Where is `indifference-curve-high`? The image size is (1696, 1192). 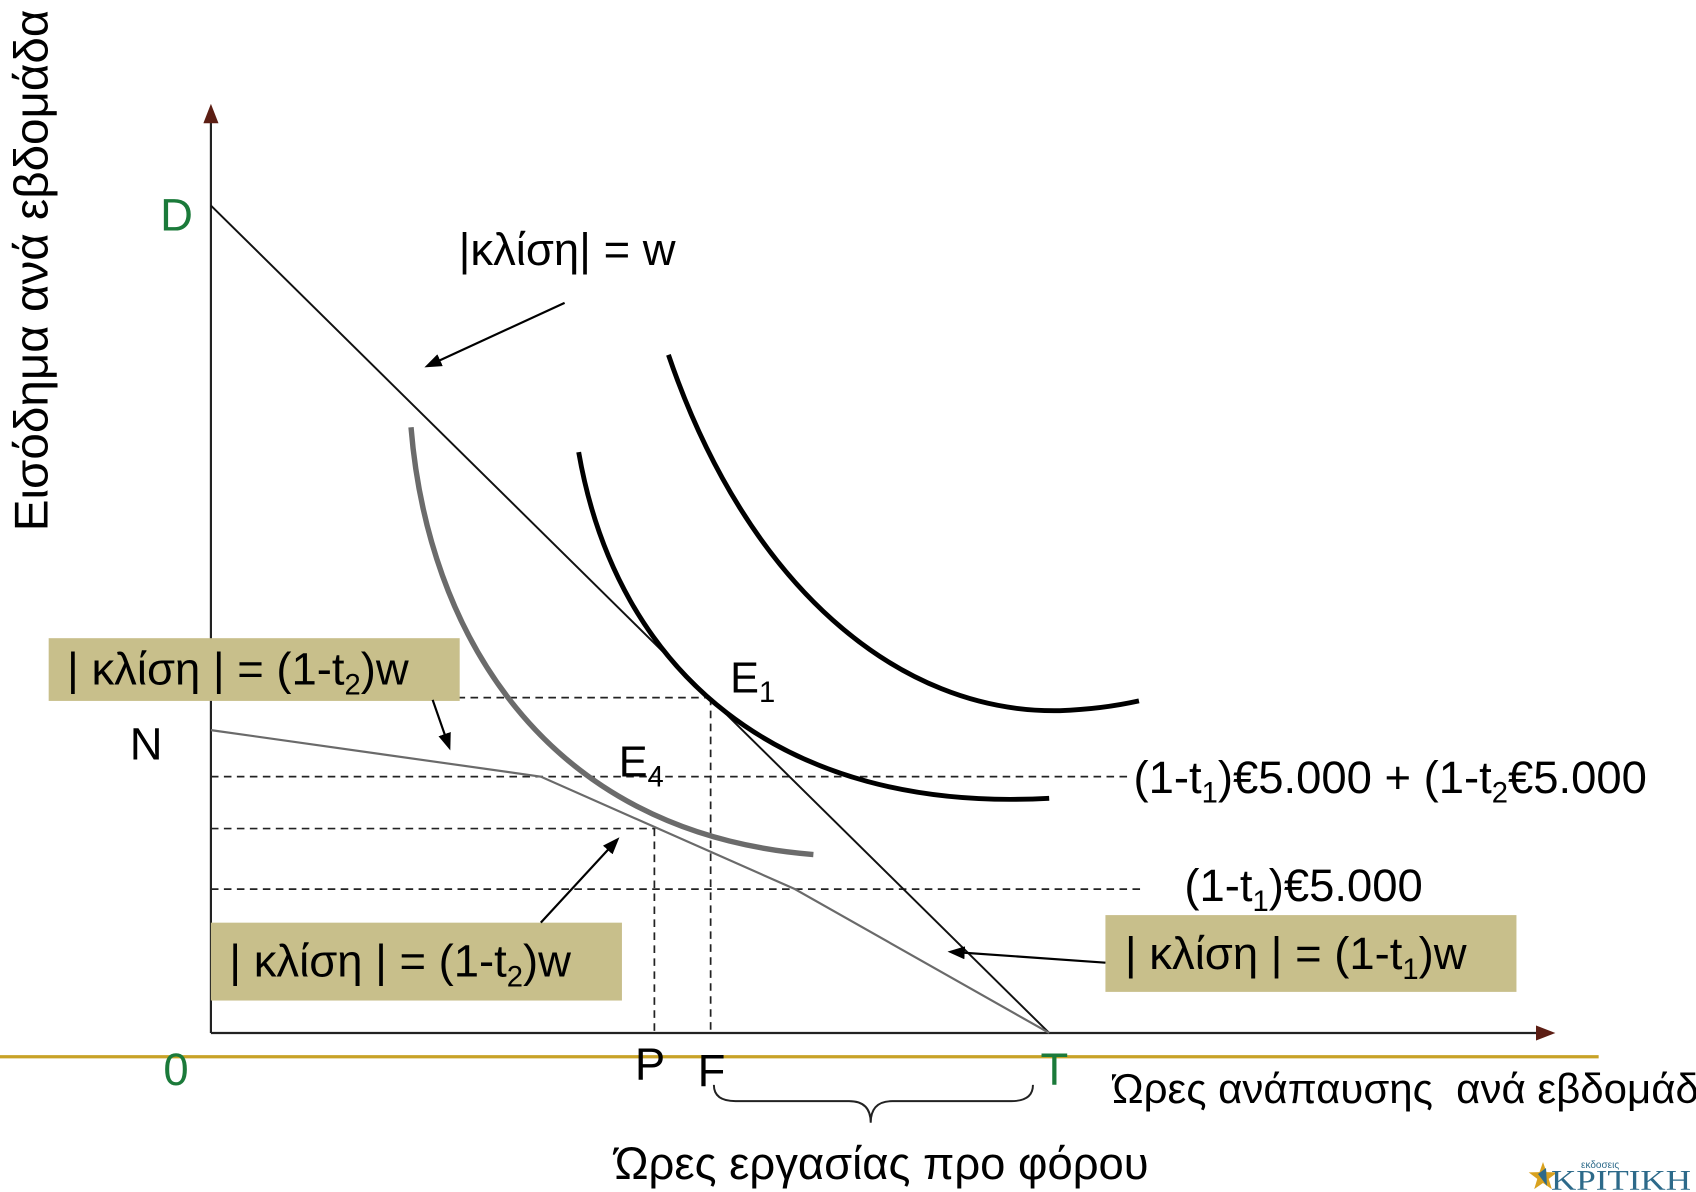 indifference-curve-high is located at coordinates (903, 534).